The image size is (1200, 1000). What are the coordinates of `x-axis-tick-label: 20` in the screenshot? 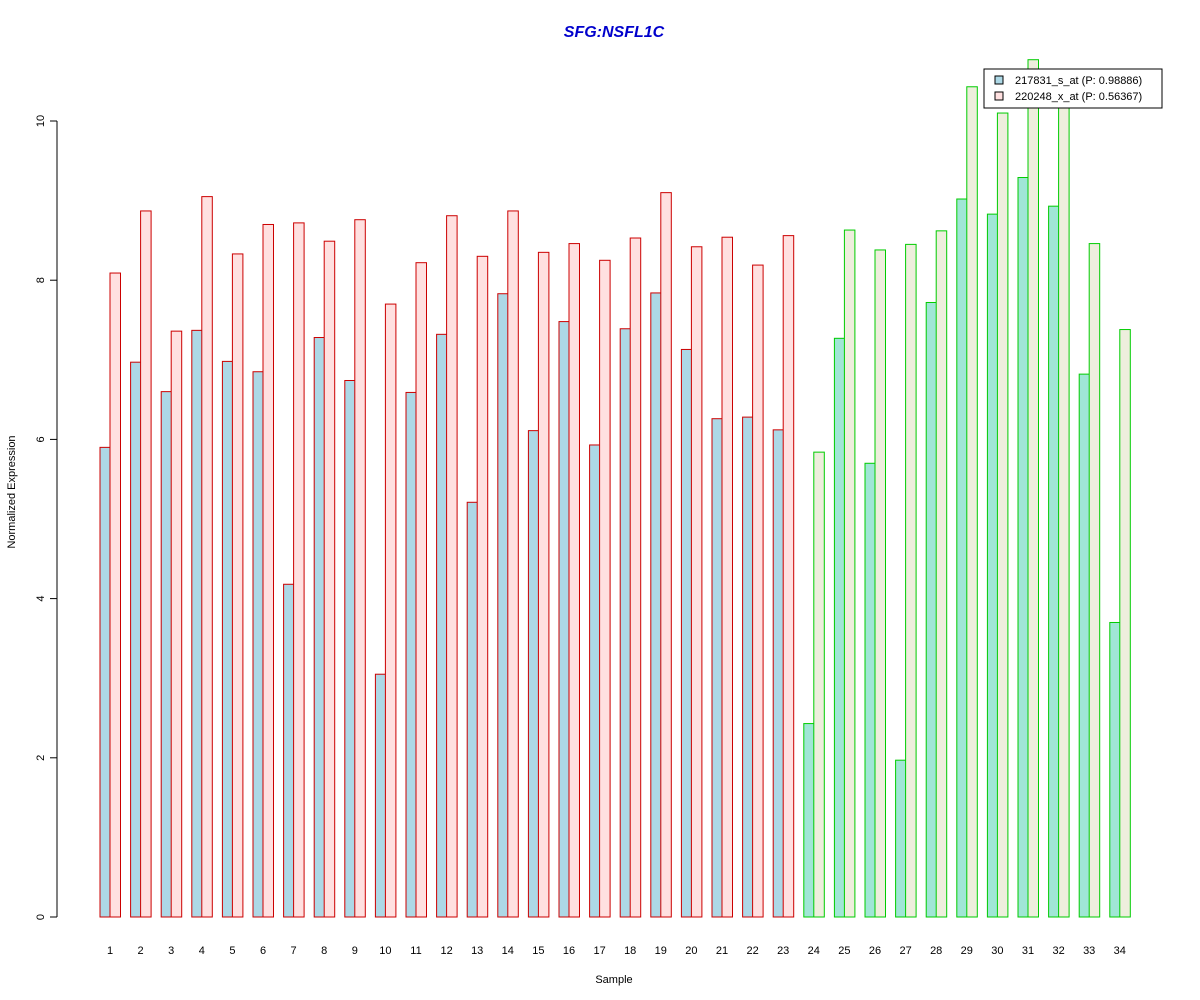 It's located at (691, 951).